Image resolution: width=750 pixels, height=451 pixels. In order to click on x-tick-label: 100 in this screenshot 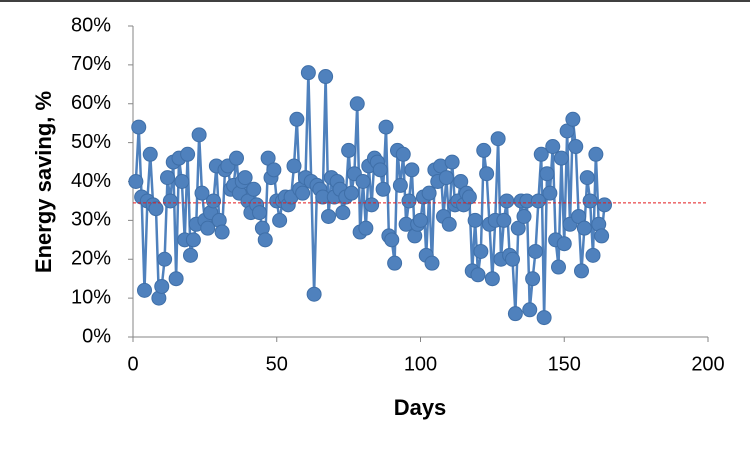, I will do `click(420, 364)`.